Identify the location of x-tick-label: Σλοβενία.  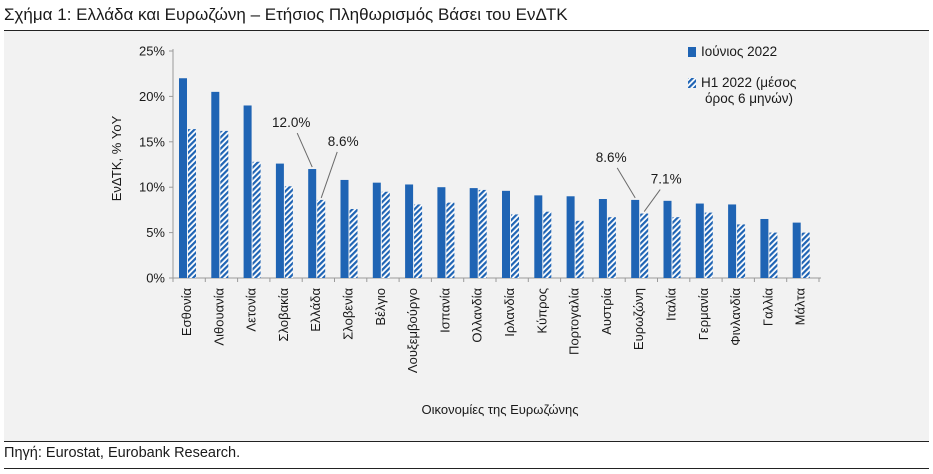
(348, 314).